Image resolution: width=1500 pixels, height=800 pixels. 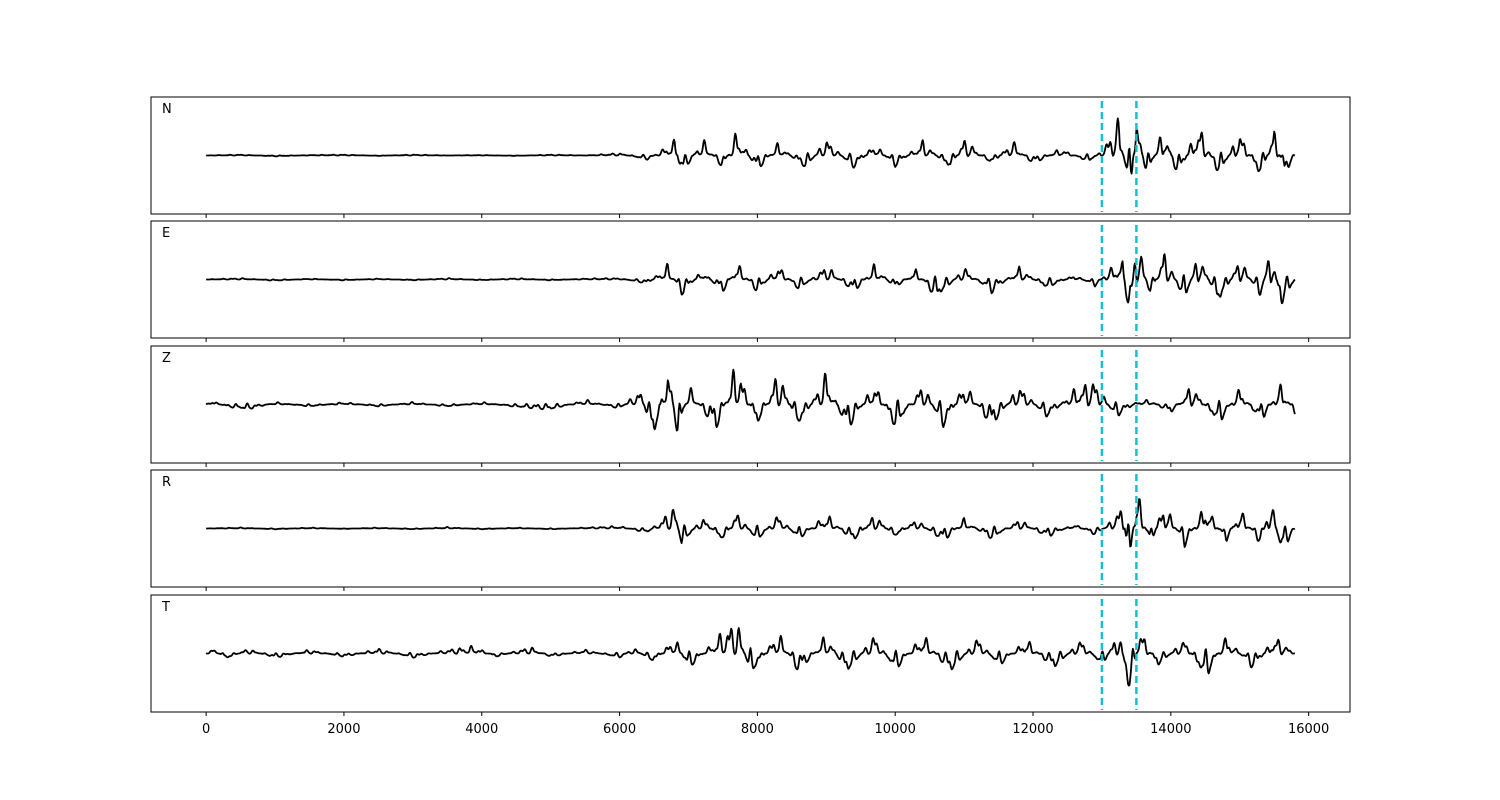 What do you see at coordinates (619, 729) in the screenshot?
I see `x-tick-label: 6000` at bounding box center [619, 729].